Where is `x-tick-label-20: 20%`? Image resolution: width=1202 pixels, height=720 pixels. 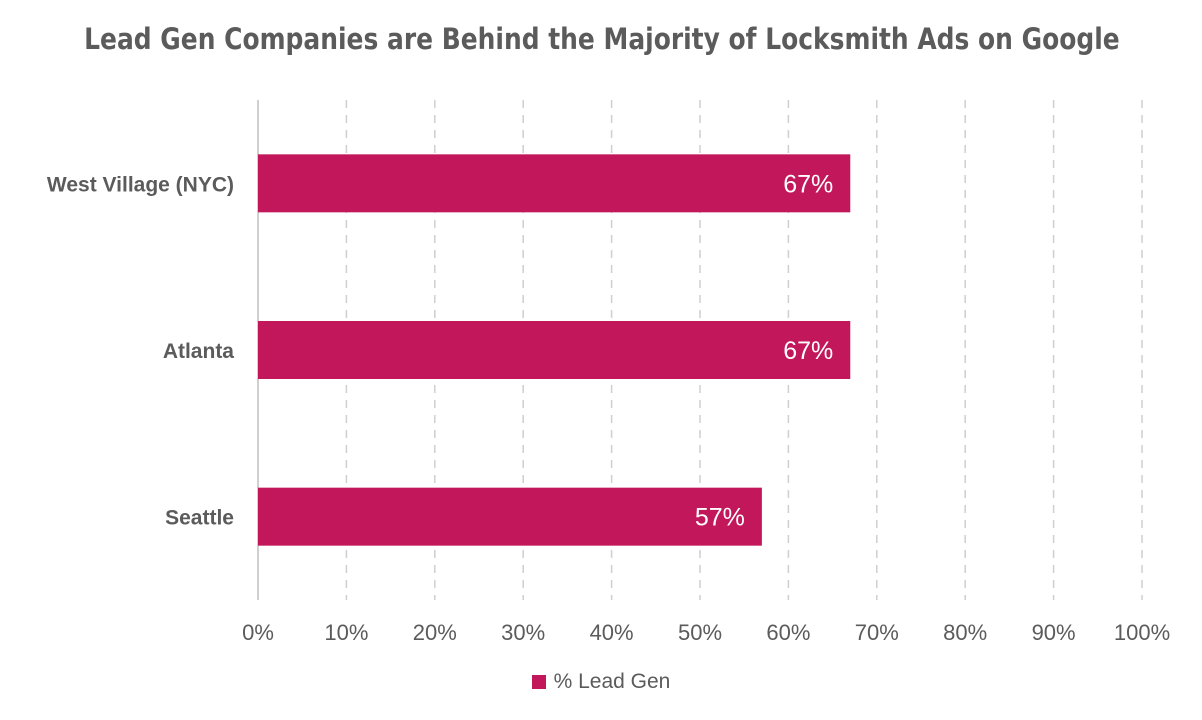
x-tick-label-20: 20% is located at coordinates (435, 632).